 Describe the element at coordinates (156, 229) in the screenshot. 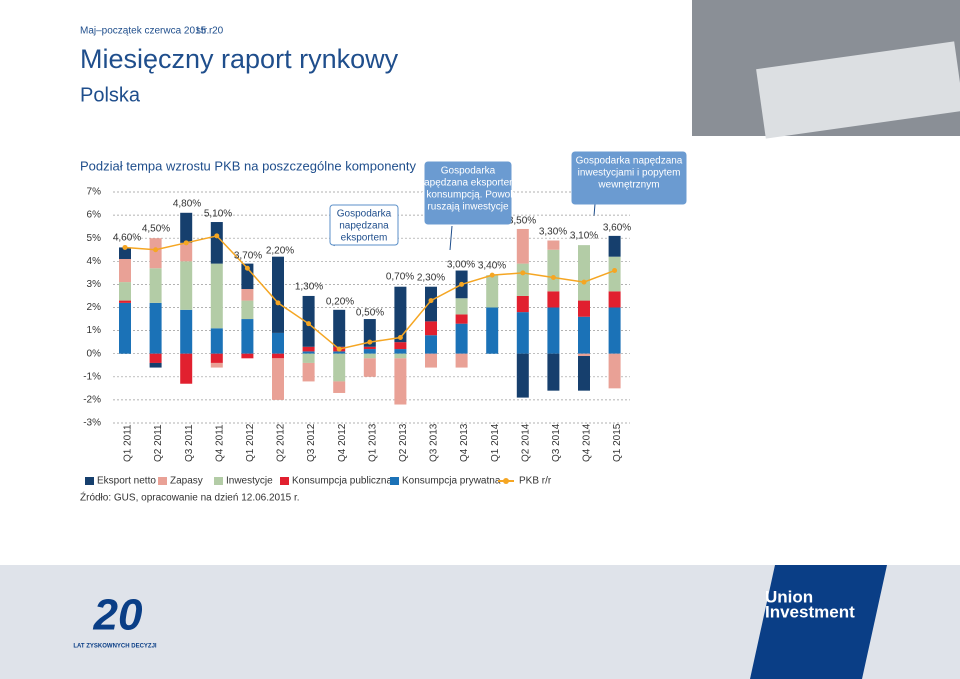

I see `value-label: 4,50%` at that location.